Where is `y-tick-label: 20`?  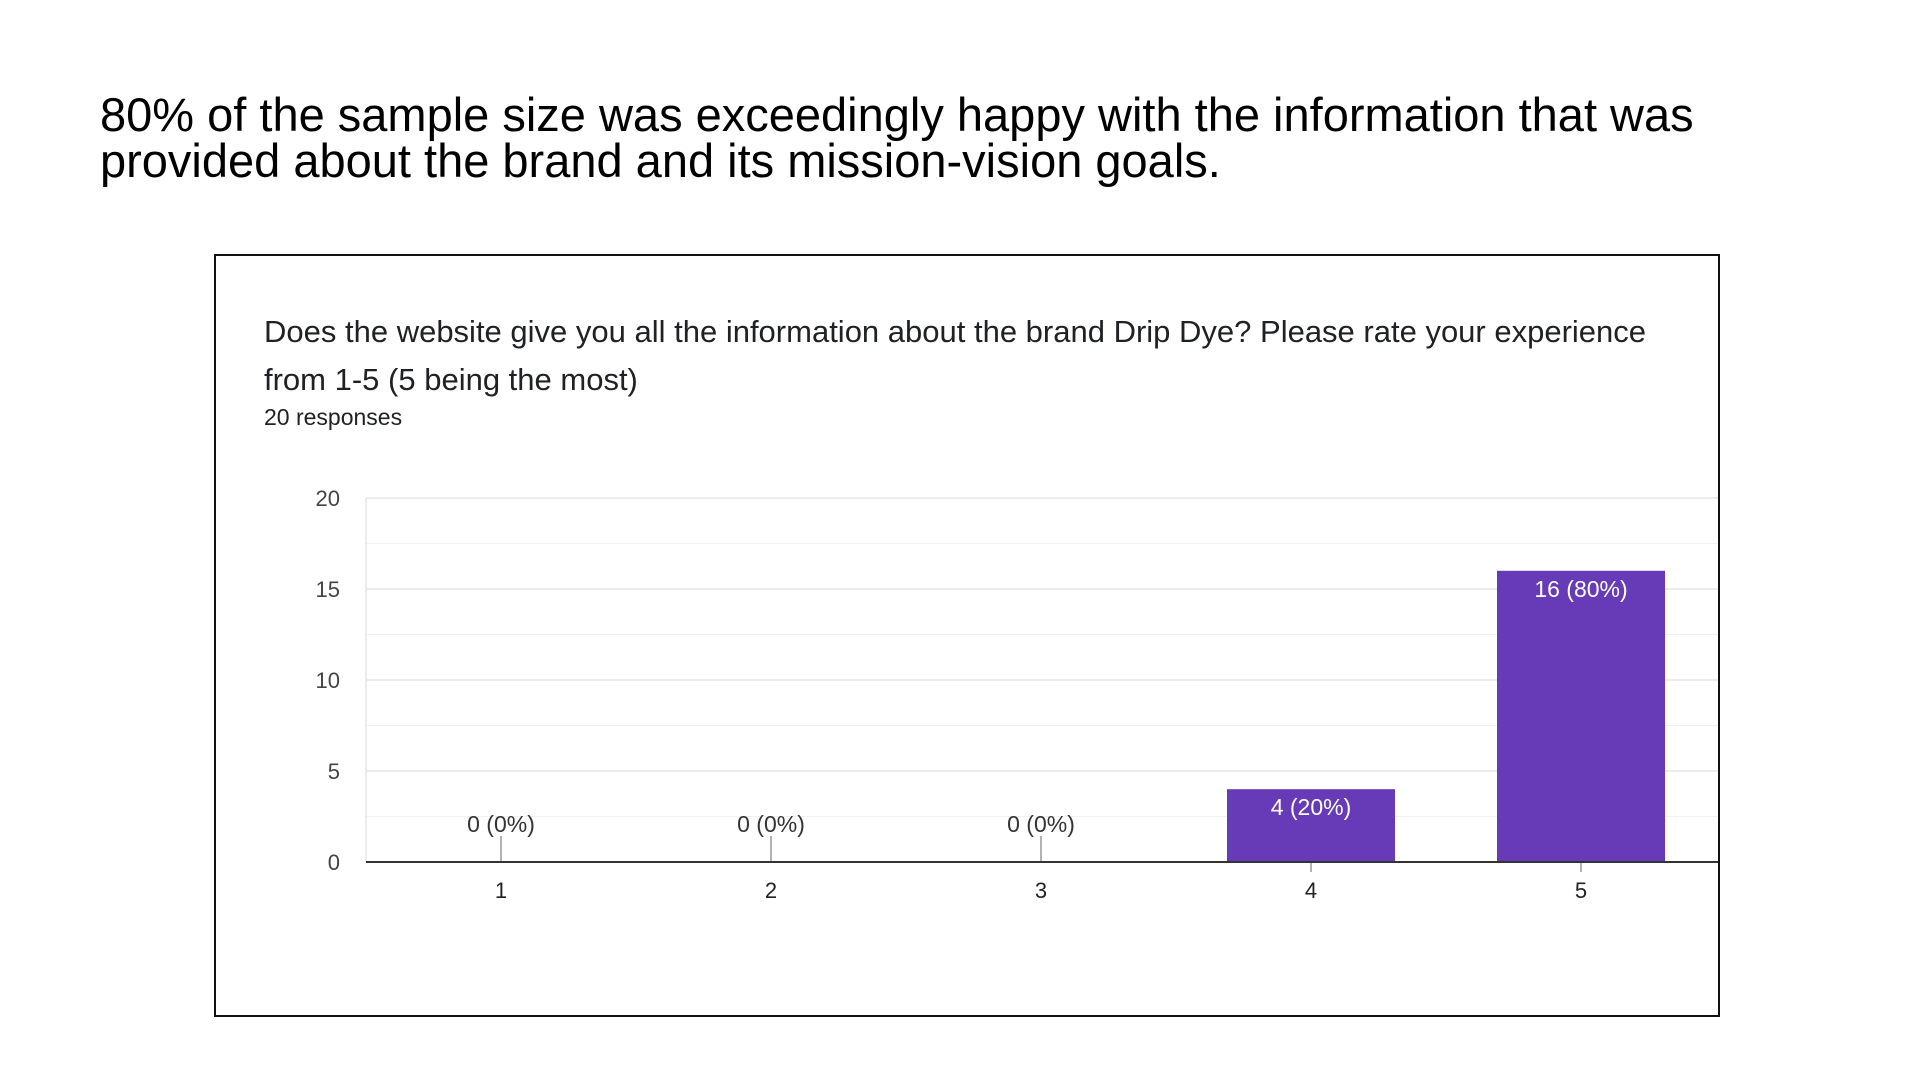
y-tick-label: 20 is located at coordinates (328, 498).